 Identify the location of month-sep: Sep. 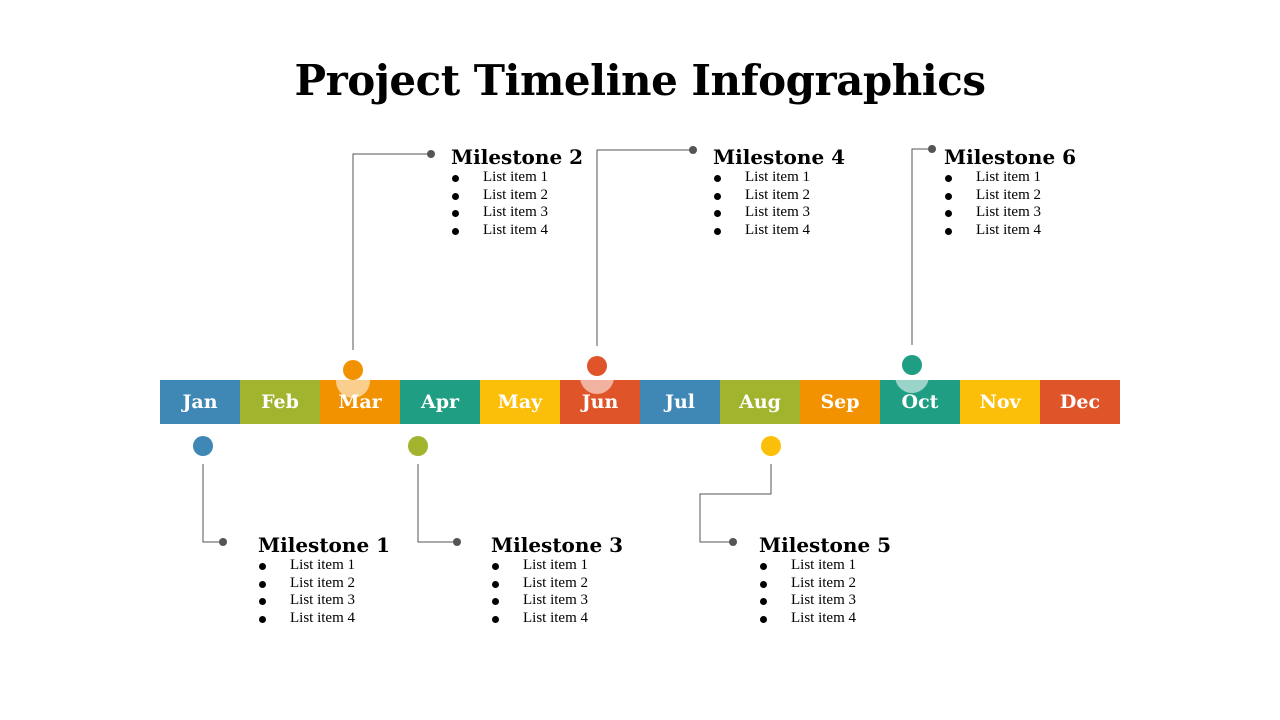
(840, 402).